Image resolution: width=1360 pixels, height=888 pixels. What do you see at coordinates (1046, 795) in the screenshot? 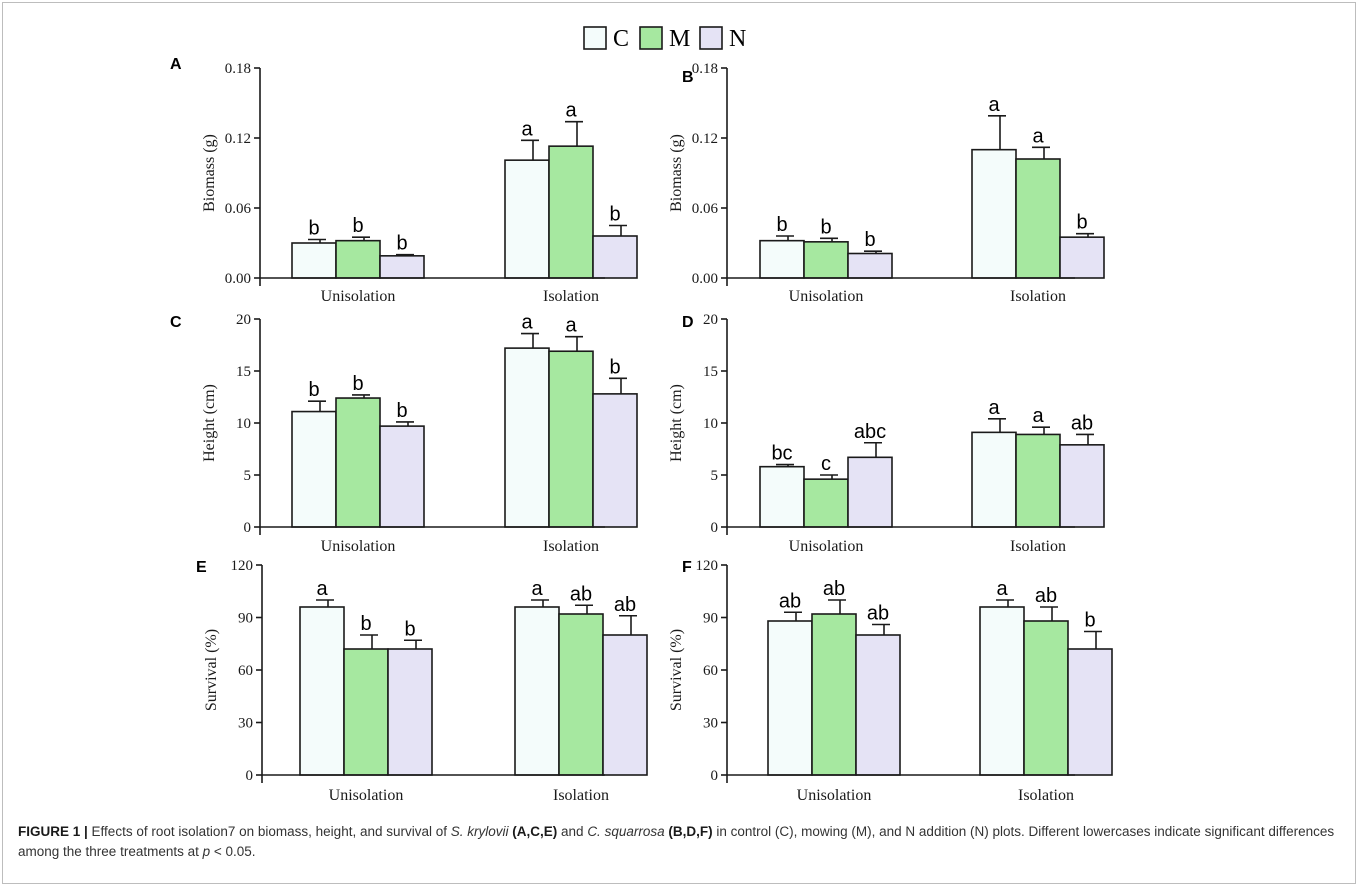
I see `category-label-f-1: Isolation` at bounding box center [1046, 795].